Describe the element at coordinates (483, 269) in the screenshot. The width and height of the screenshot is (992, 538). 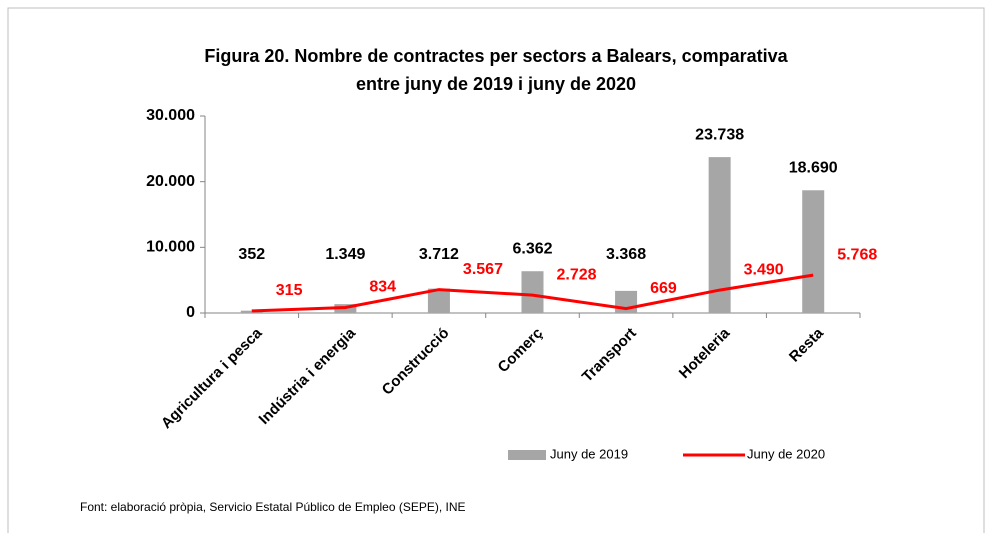
I see `line-value-label: 3.567` at that location.